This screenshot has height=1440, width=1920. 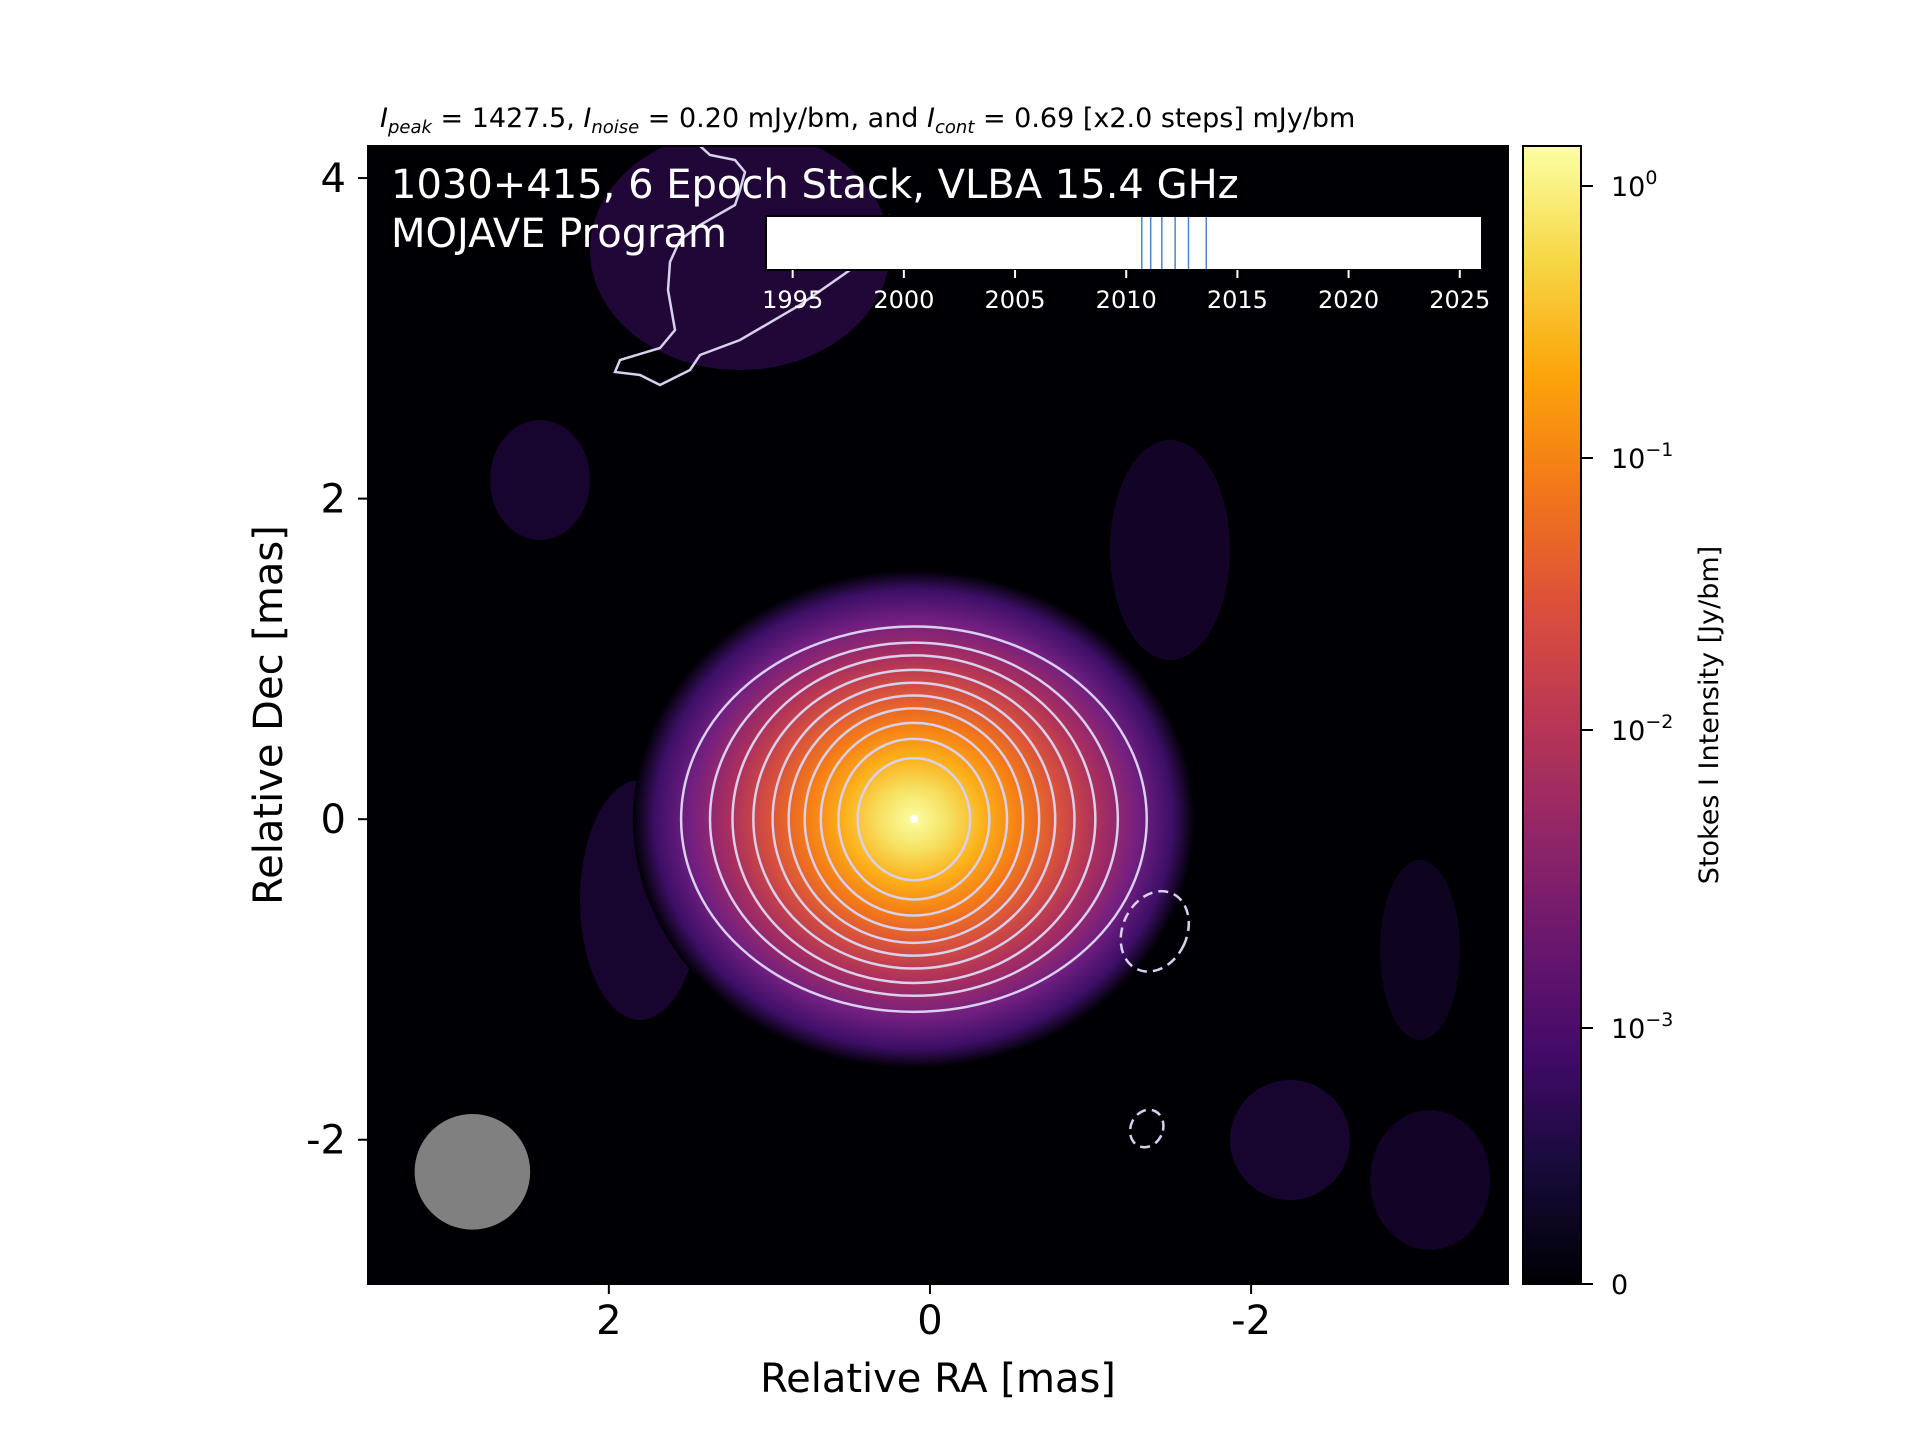 I want to click on timeline-tick-label: 2000, so click(x=903, y=300).